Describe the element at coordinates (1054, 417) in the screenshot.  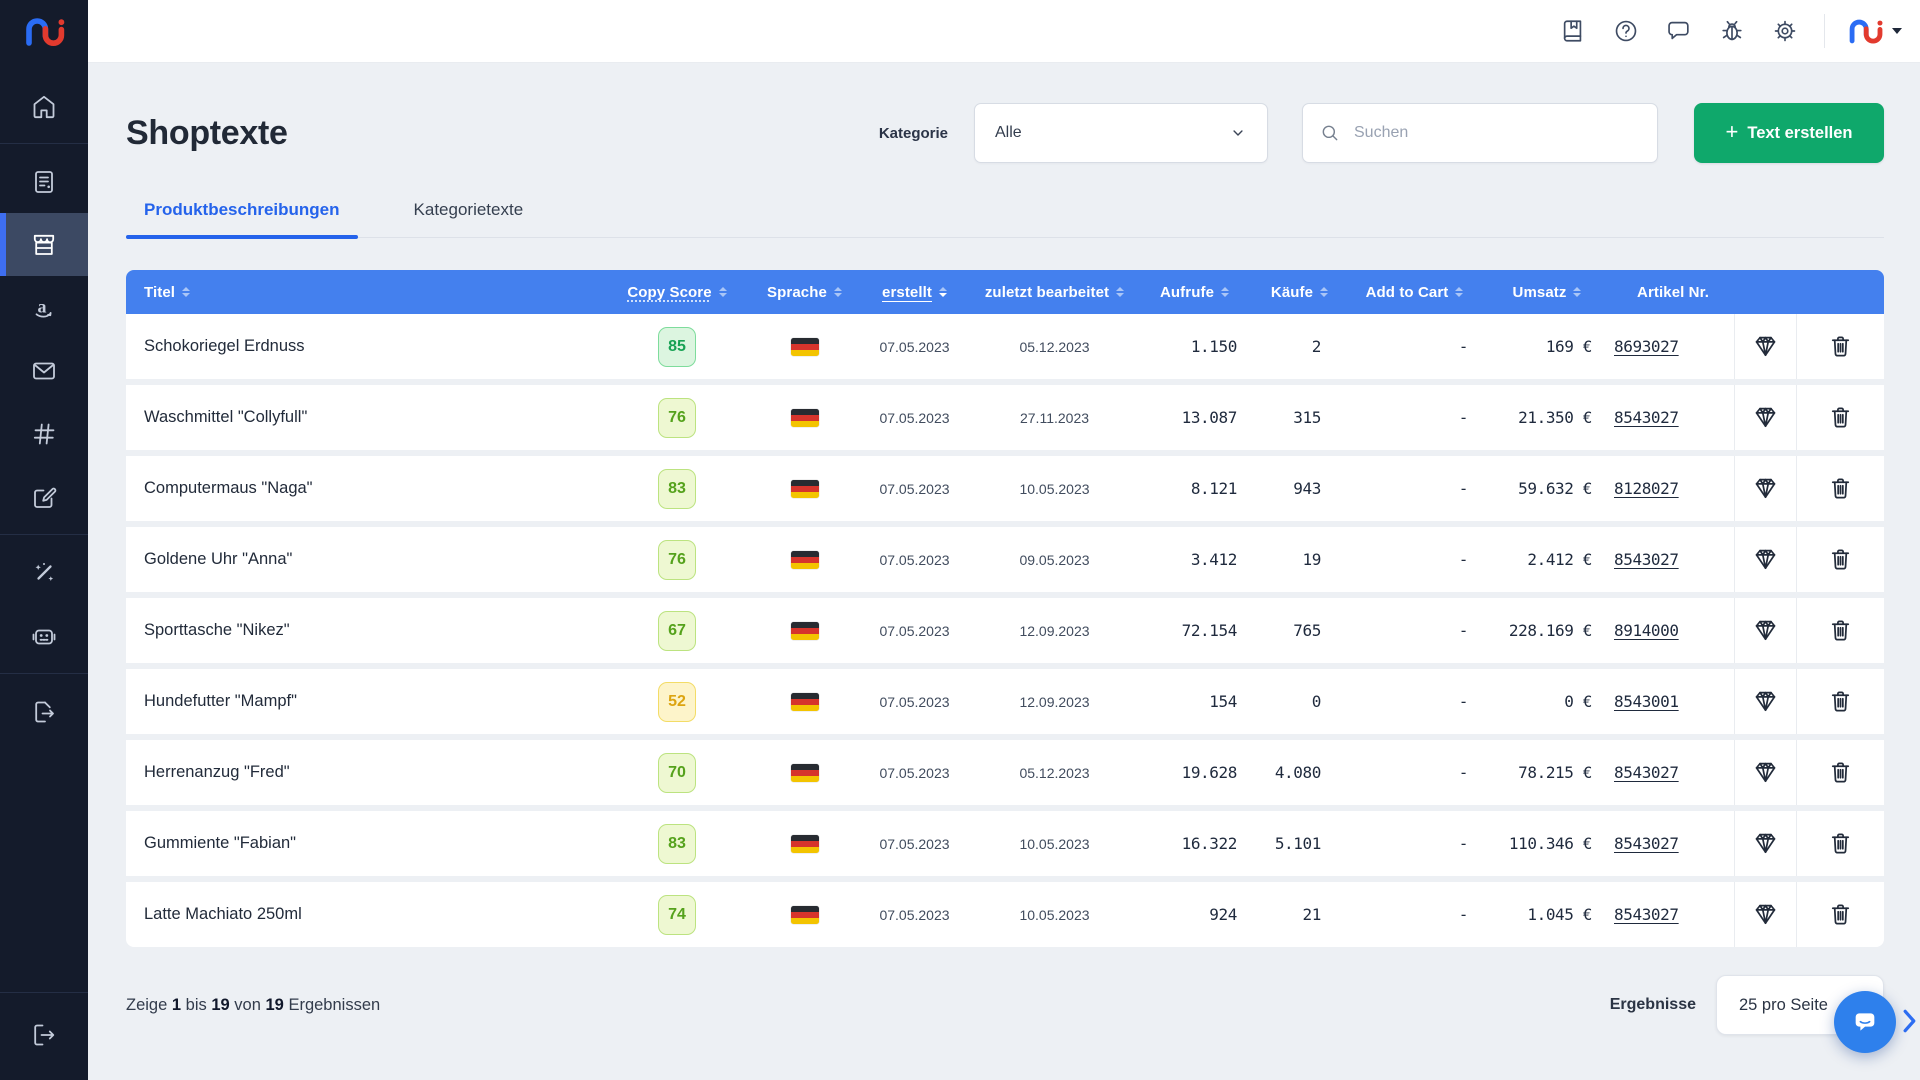
I see `cell-last-edited: 27.11.2023` at that location.